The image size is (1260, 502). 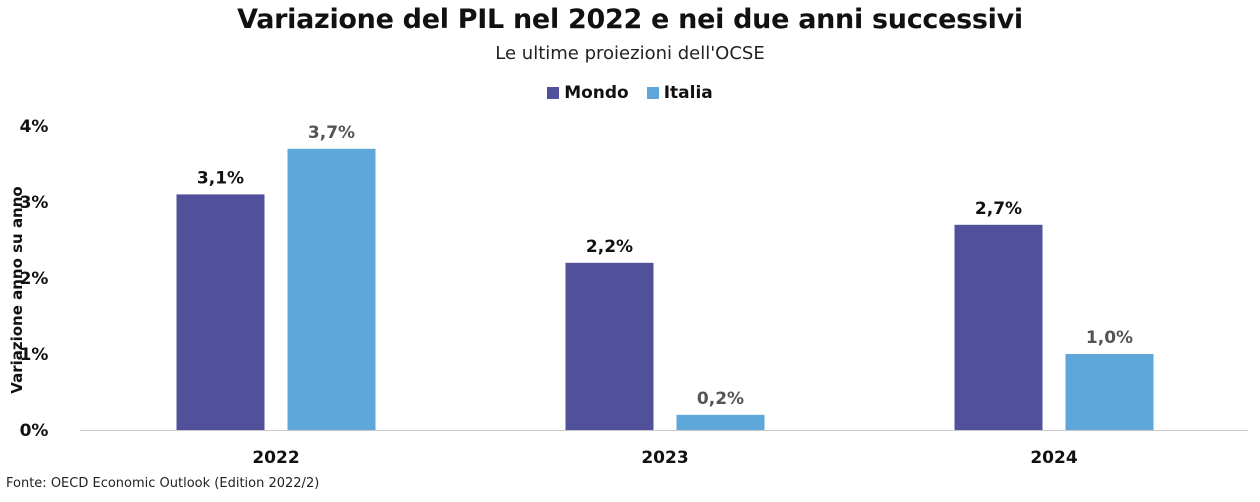 What do you see at coordinates (609, 346) in the screenshot?
I see `bar-mondo-2023` at bounding box center [609, 346].